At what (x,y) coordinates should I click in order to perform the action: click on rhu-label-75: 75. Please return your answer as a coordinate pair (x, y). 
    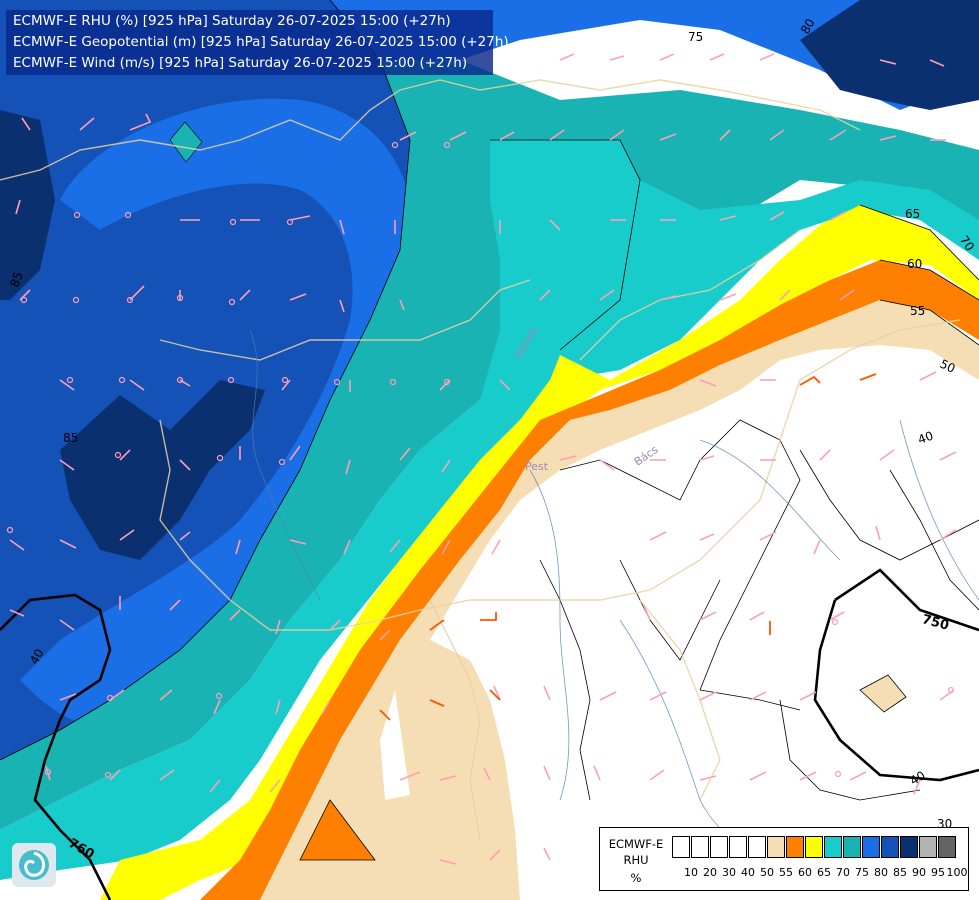
    Looking at the image, I should click on (695, 37).